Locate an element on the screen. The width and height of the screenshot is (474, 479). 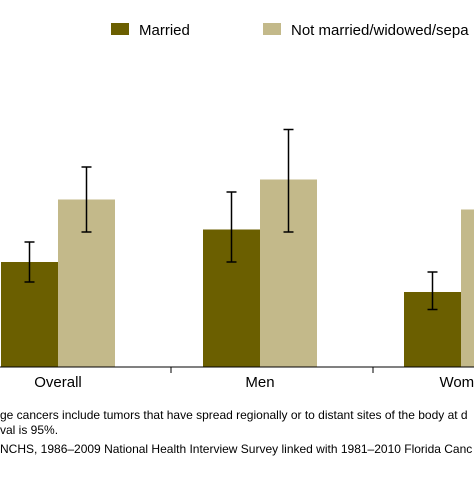
legend-label-0: Married is located at coordinates (164, 30).